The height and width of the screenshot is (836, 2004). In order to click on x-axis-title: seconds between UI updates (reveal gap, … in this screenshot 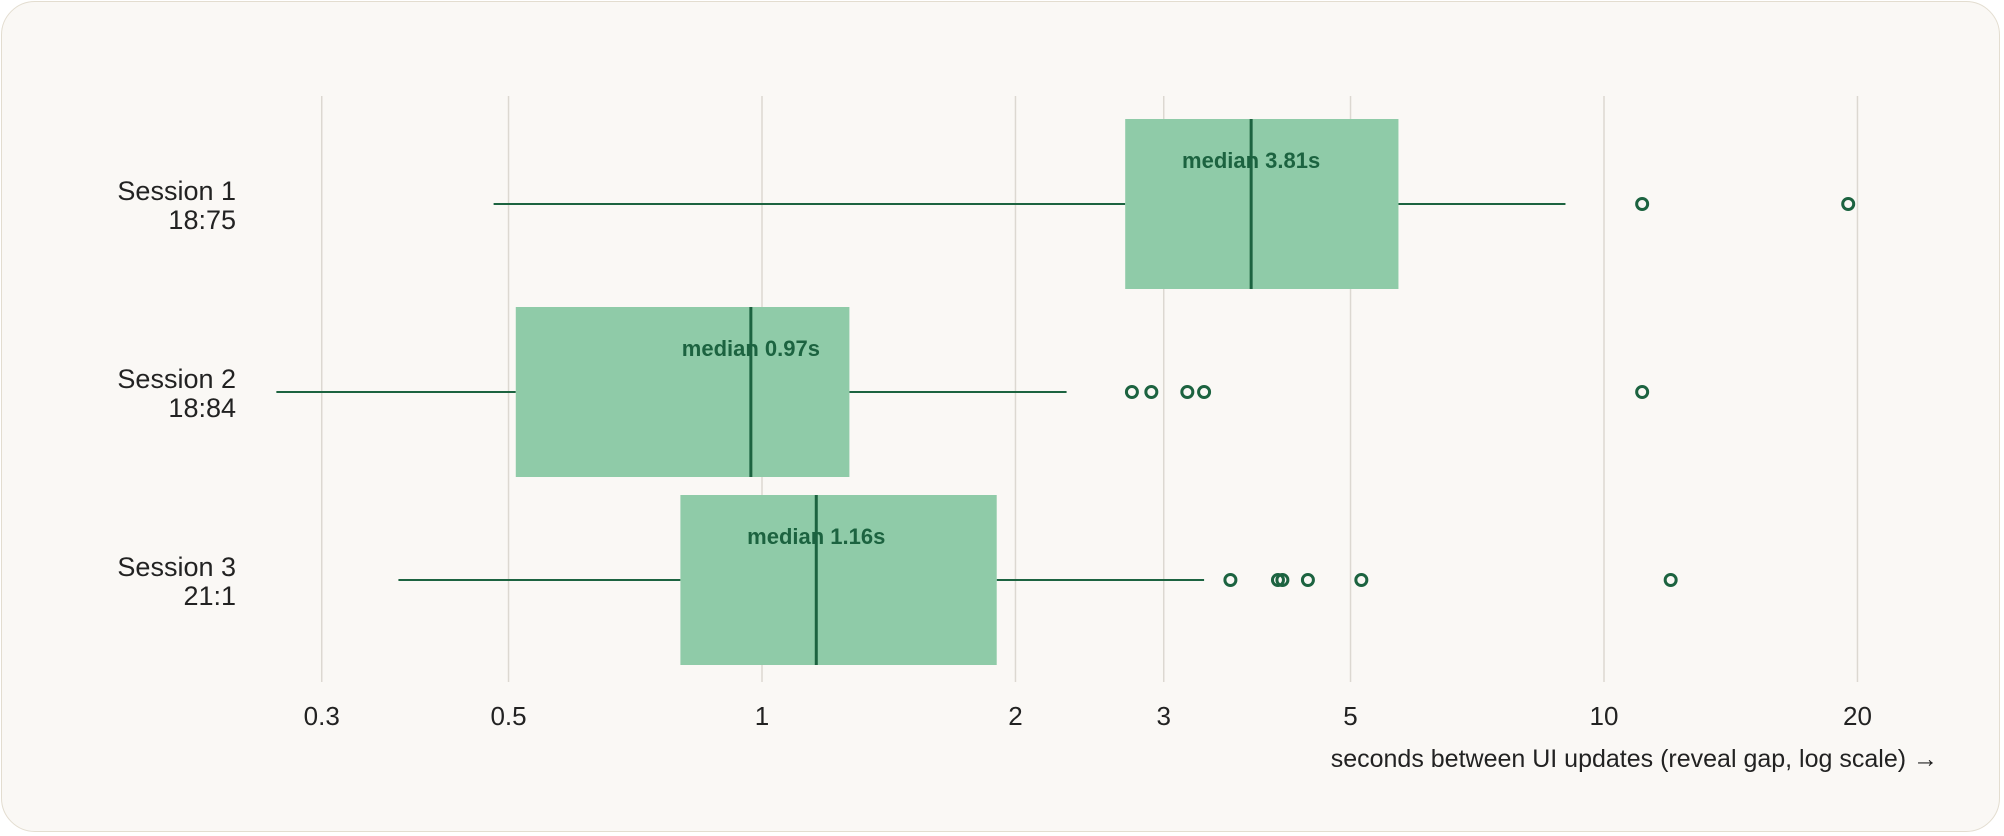, I will do `click(1634, 759)`.